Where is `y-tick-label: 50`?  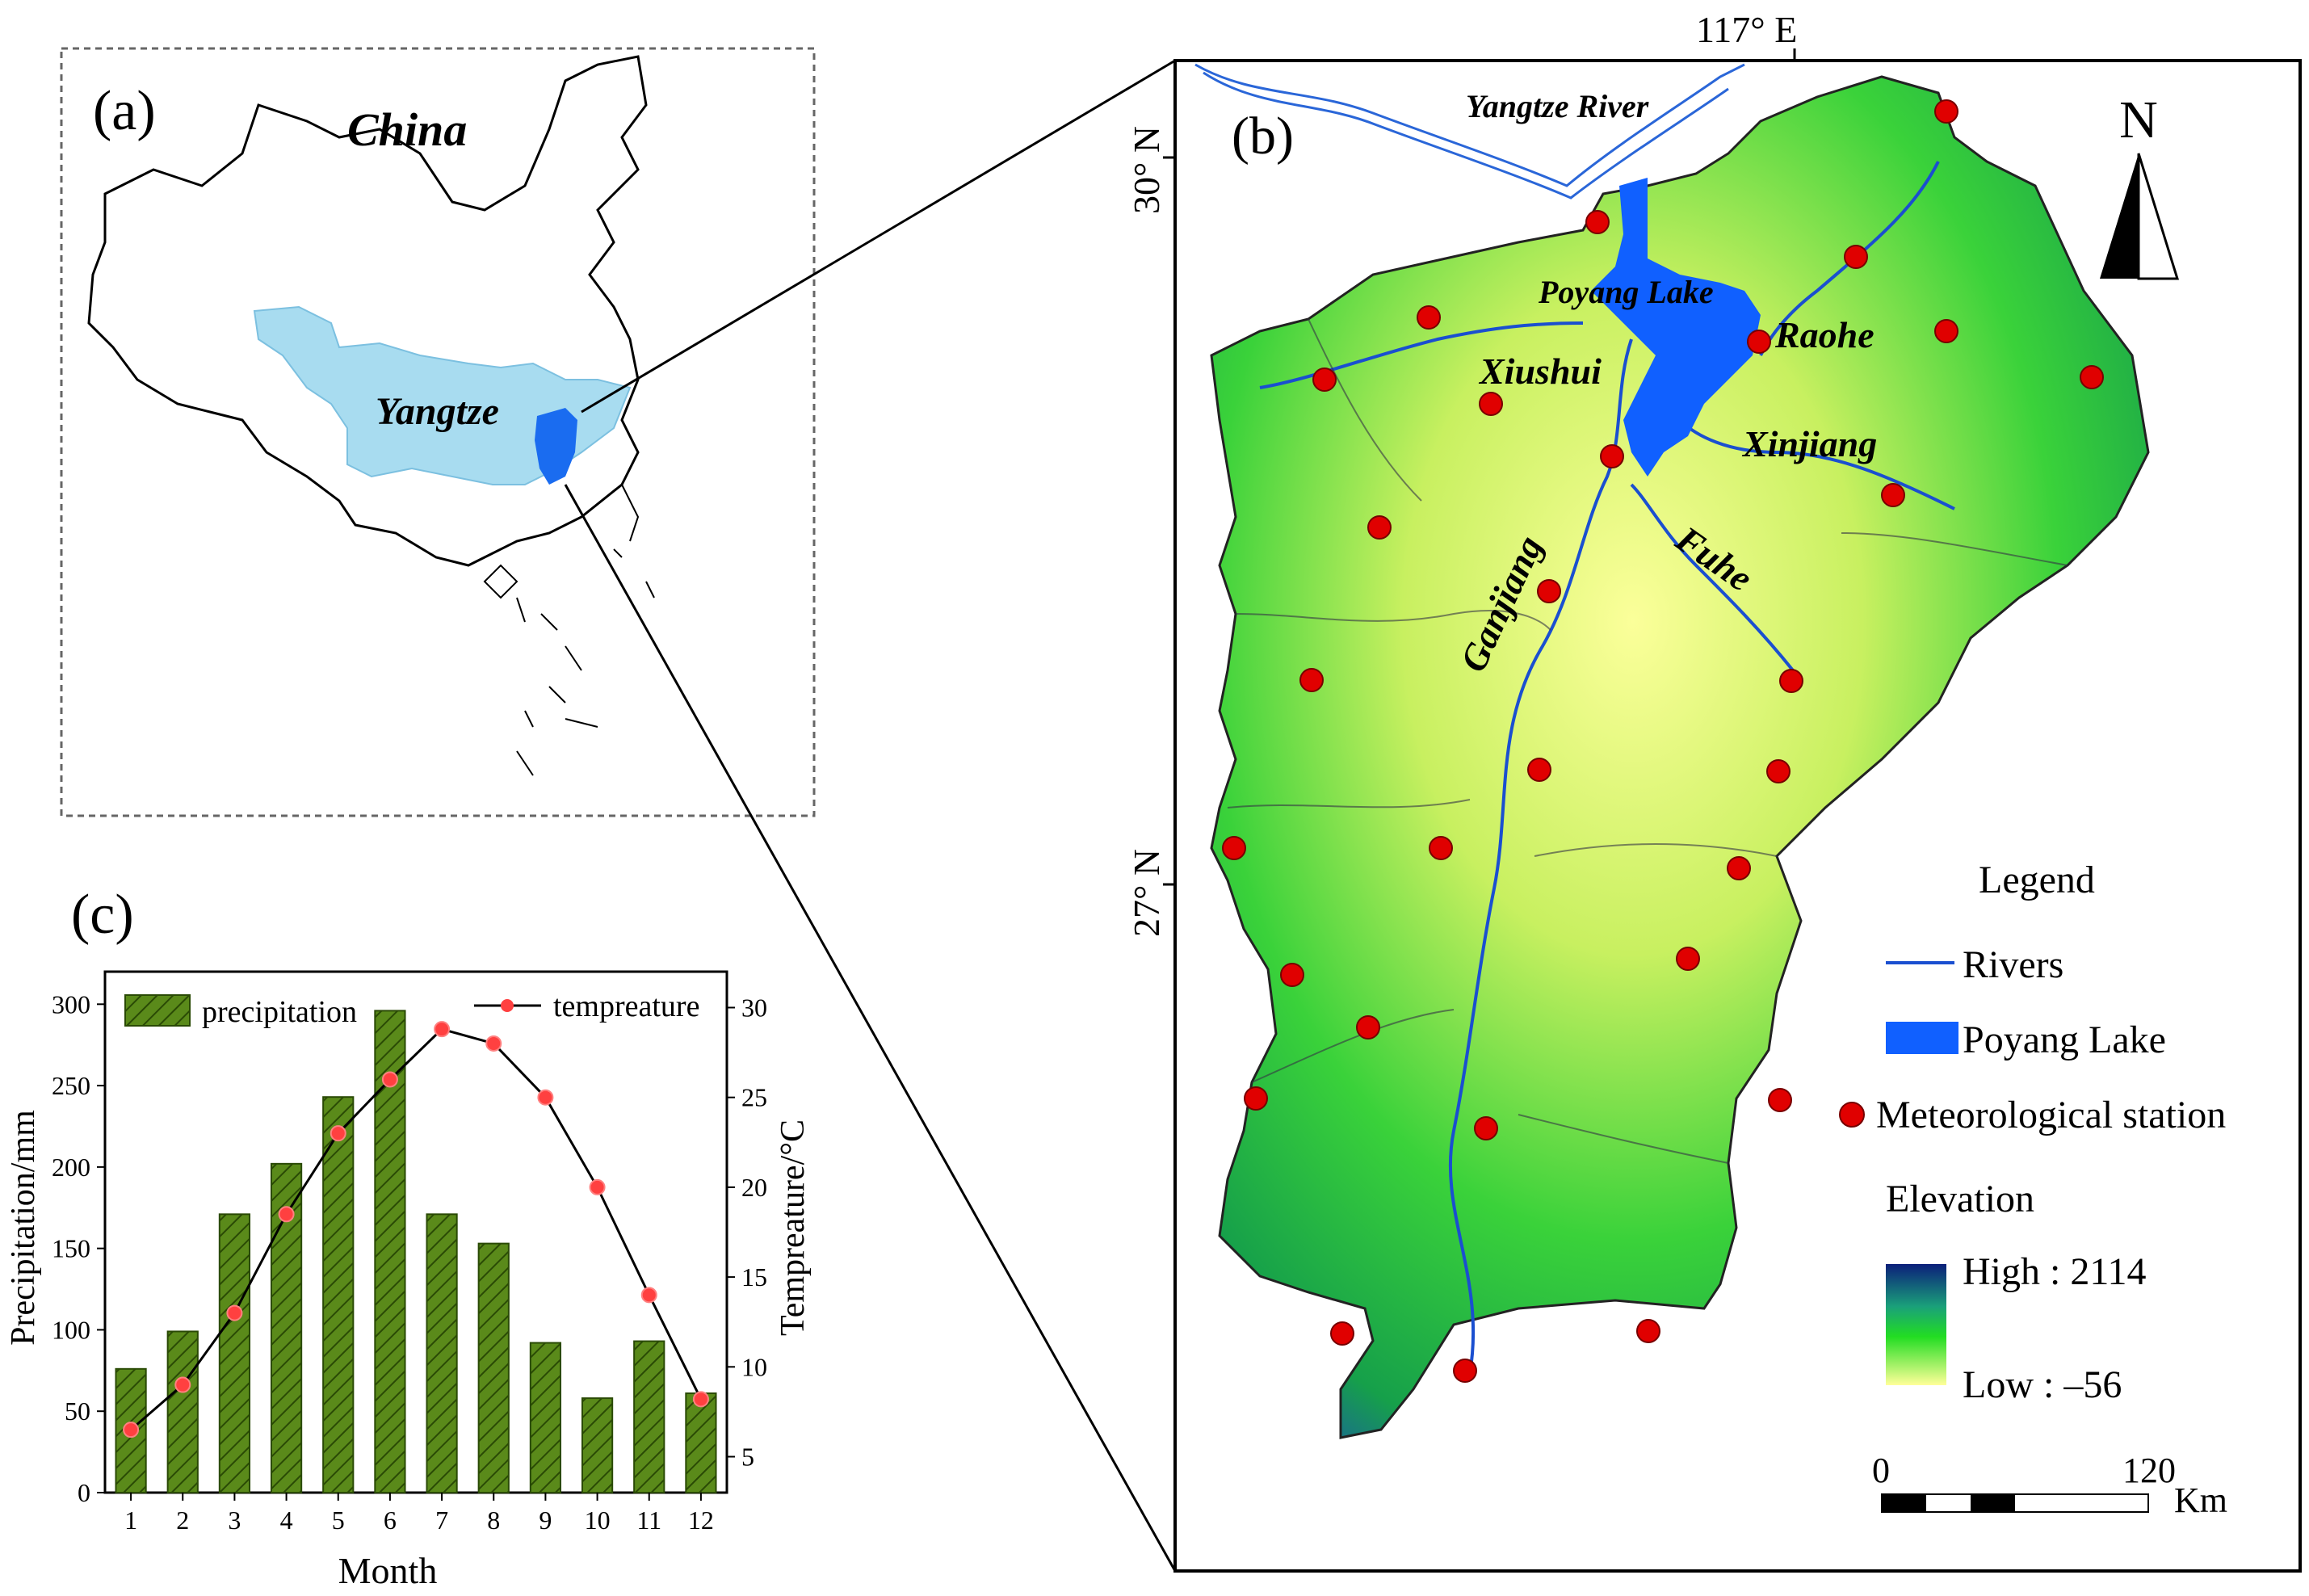 y-tick-label: 50 is located at coordinates (77, 1411).